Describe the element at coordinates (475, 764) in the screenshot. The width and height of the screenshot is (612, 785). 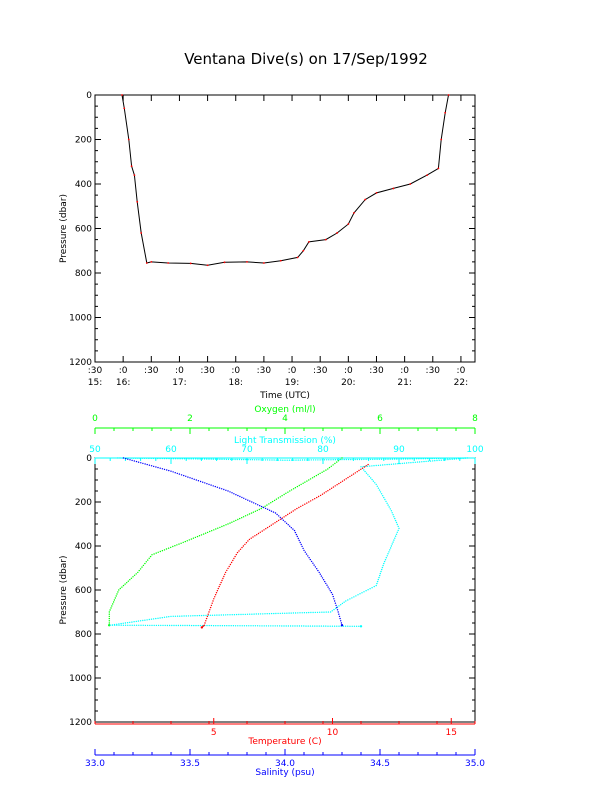
I see `chart2-axis-tick-label: 35.0` at that location.